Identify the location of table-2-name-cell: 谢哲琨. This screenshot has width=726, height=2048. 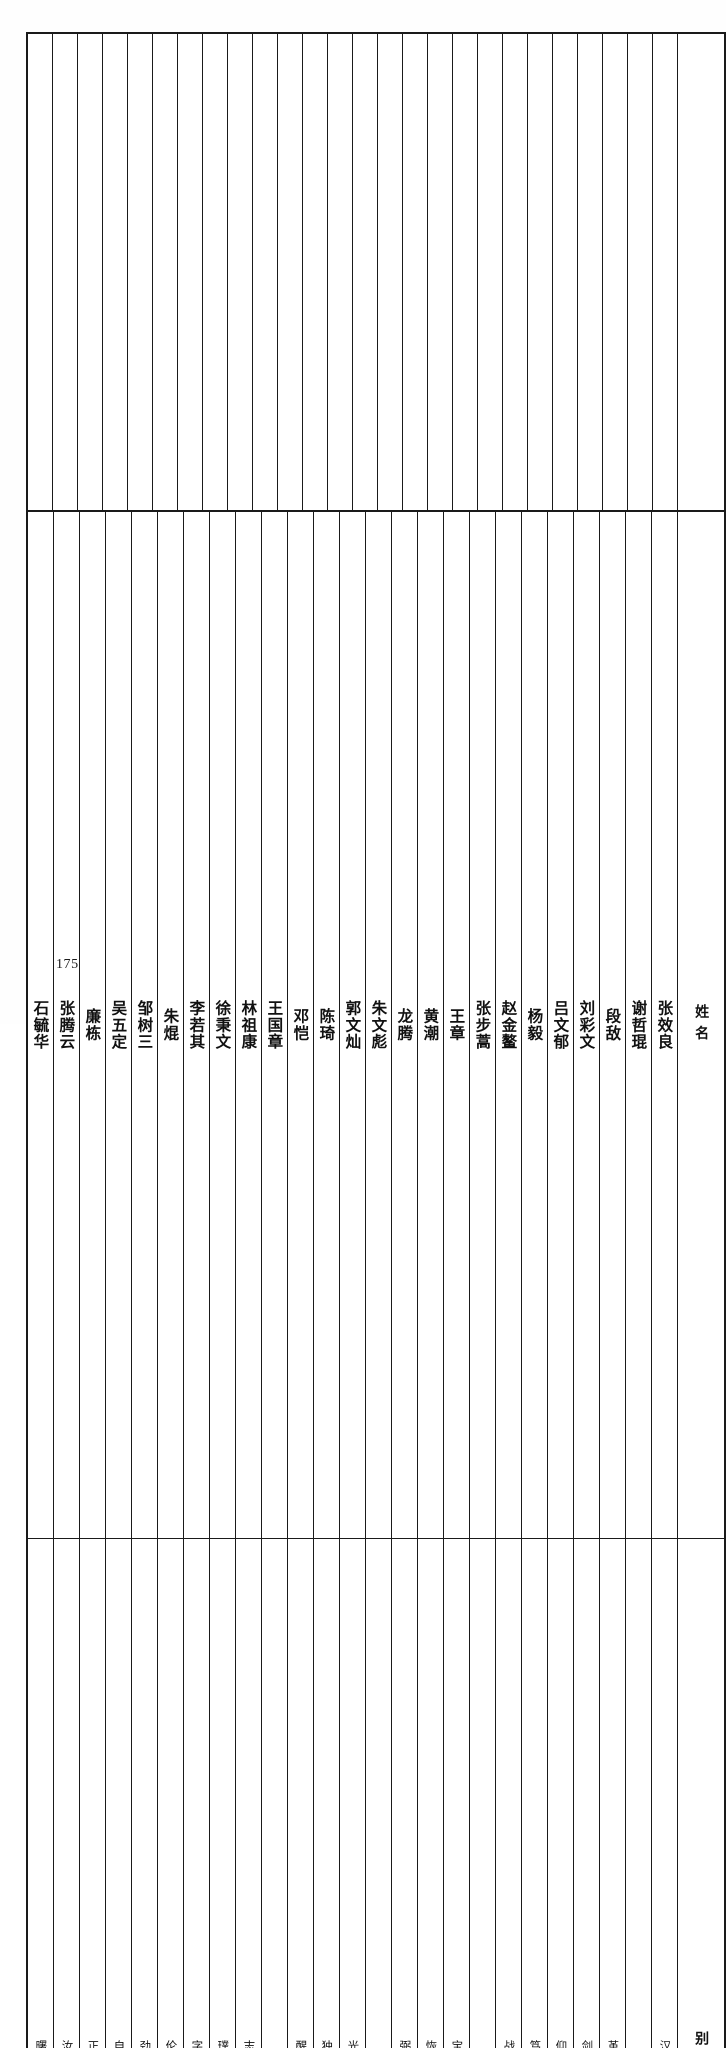
(639, 1025).